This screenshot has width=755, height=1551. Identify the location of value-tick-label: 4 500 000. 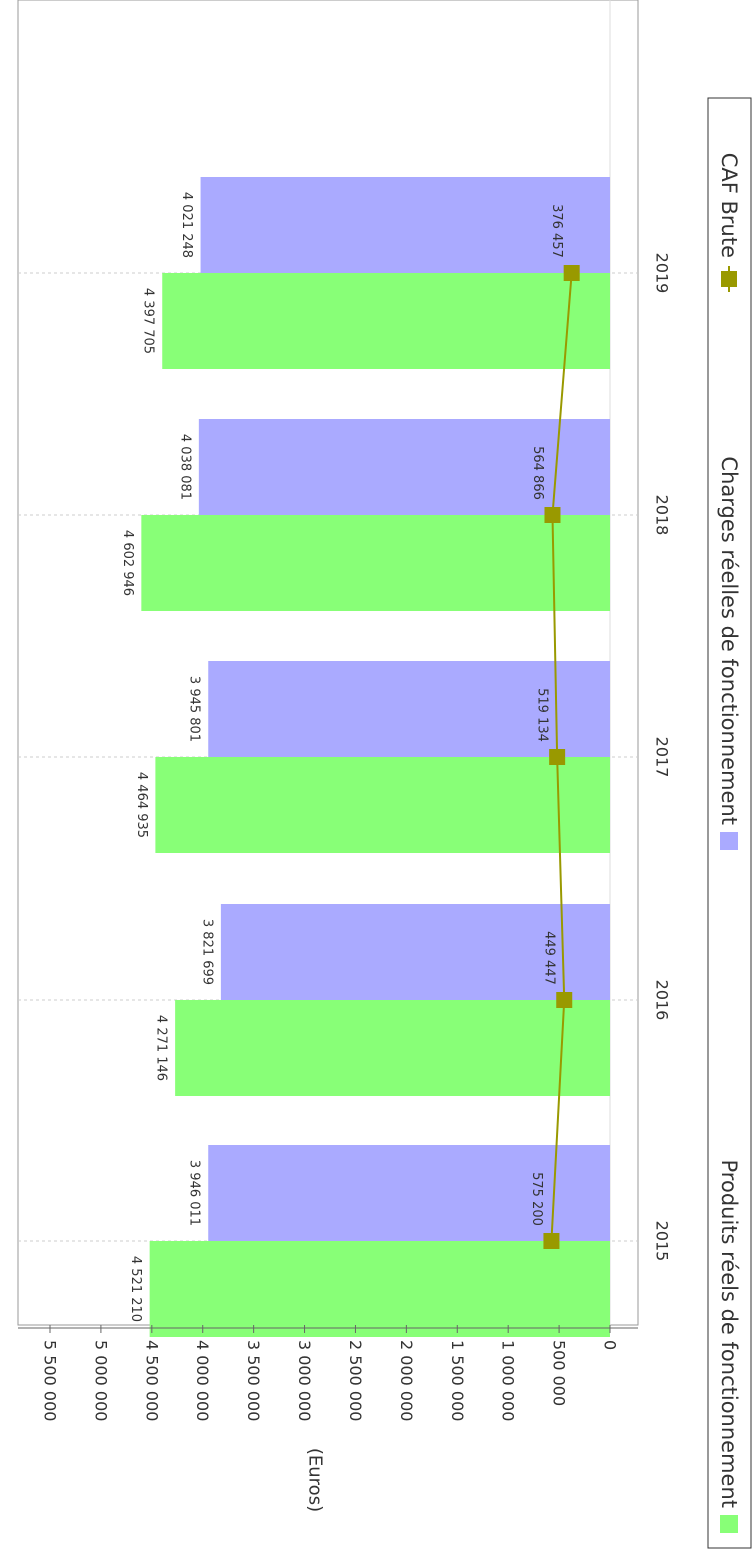
(151, 1380).